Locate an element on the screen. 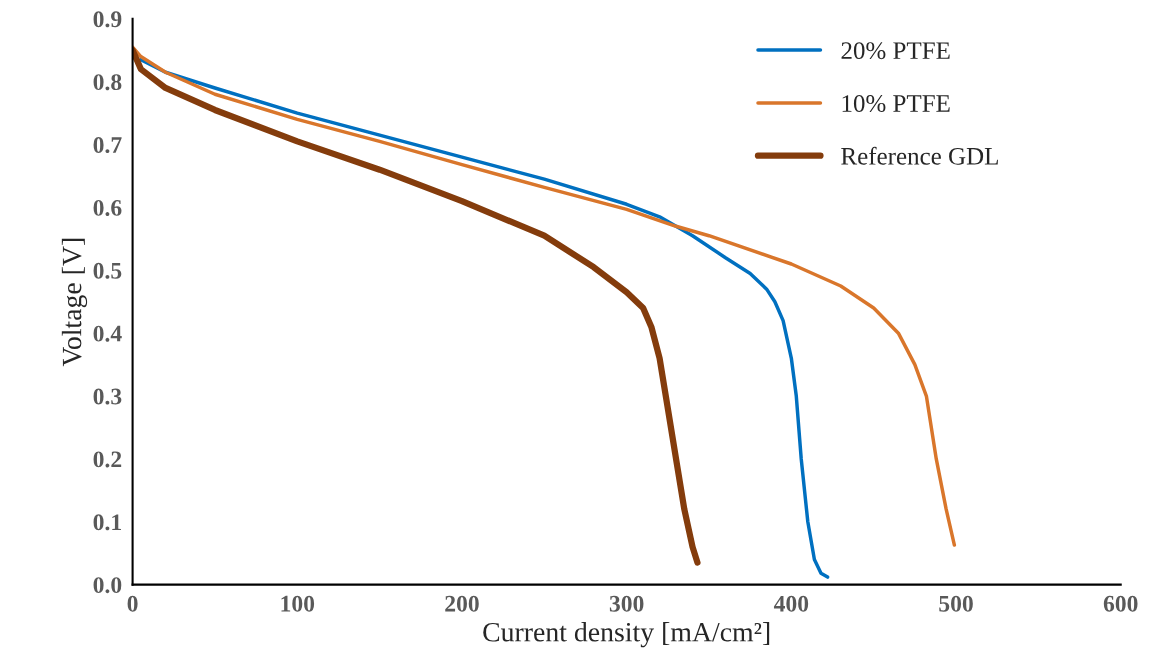  y-tick-label: 0.3 is located at coordinates (107, 396).